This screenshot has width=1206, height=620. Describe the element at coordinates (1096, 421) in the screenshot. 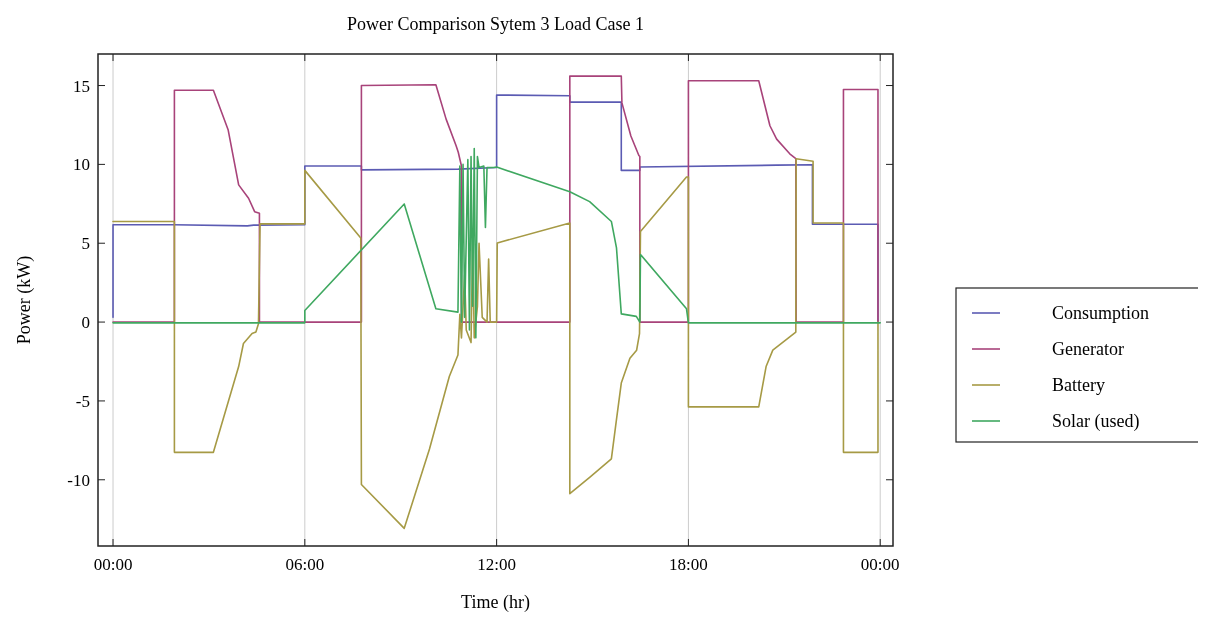

I see `text: Solar (used)` at that location.